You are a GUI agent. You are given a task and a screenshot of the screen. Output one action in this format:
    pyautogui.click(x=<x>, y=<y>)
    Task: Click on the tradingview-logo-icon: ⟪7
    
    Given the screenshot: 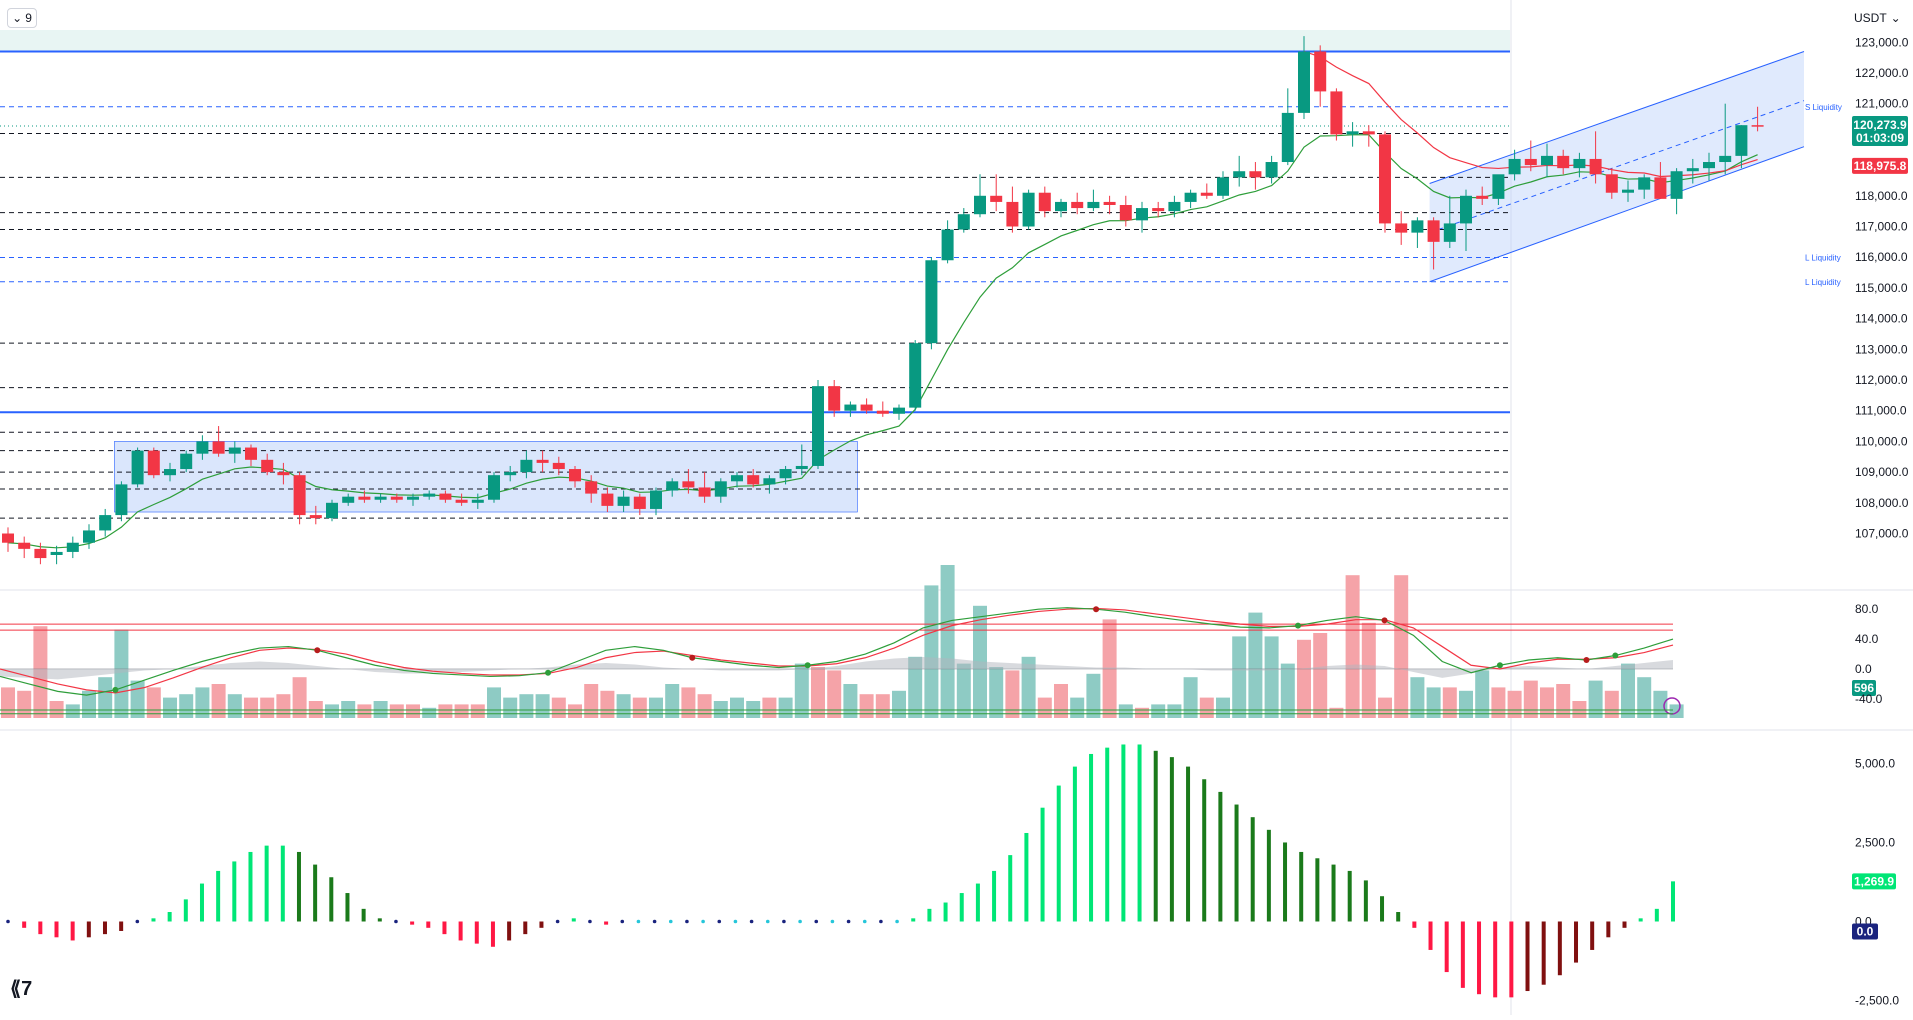 What is the action you would take?
    pyautogui.click(x=21, y=989)
    